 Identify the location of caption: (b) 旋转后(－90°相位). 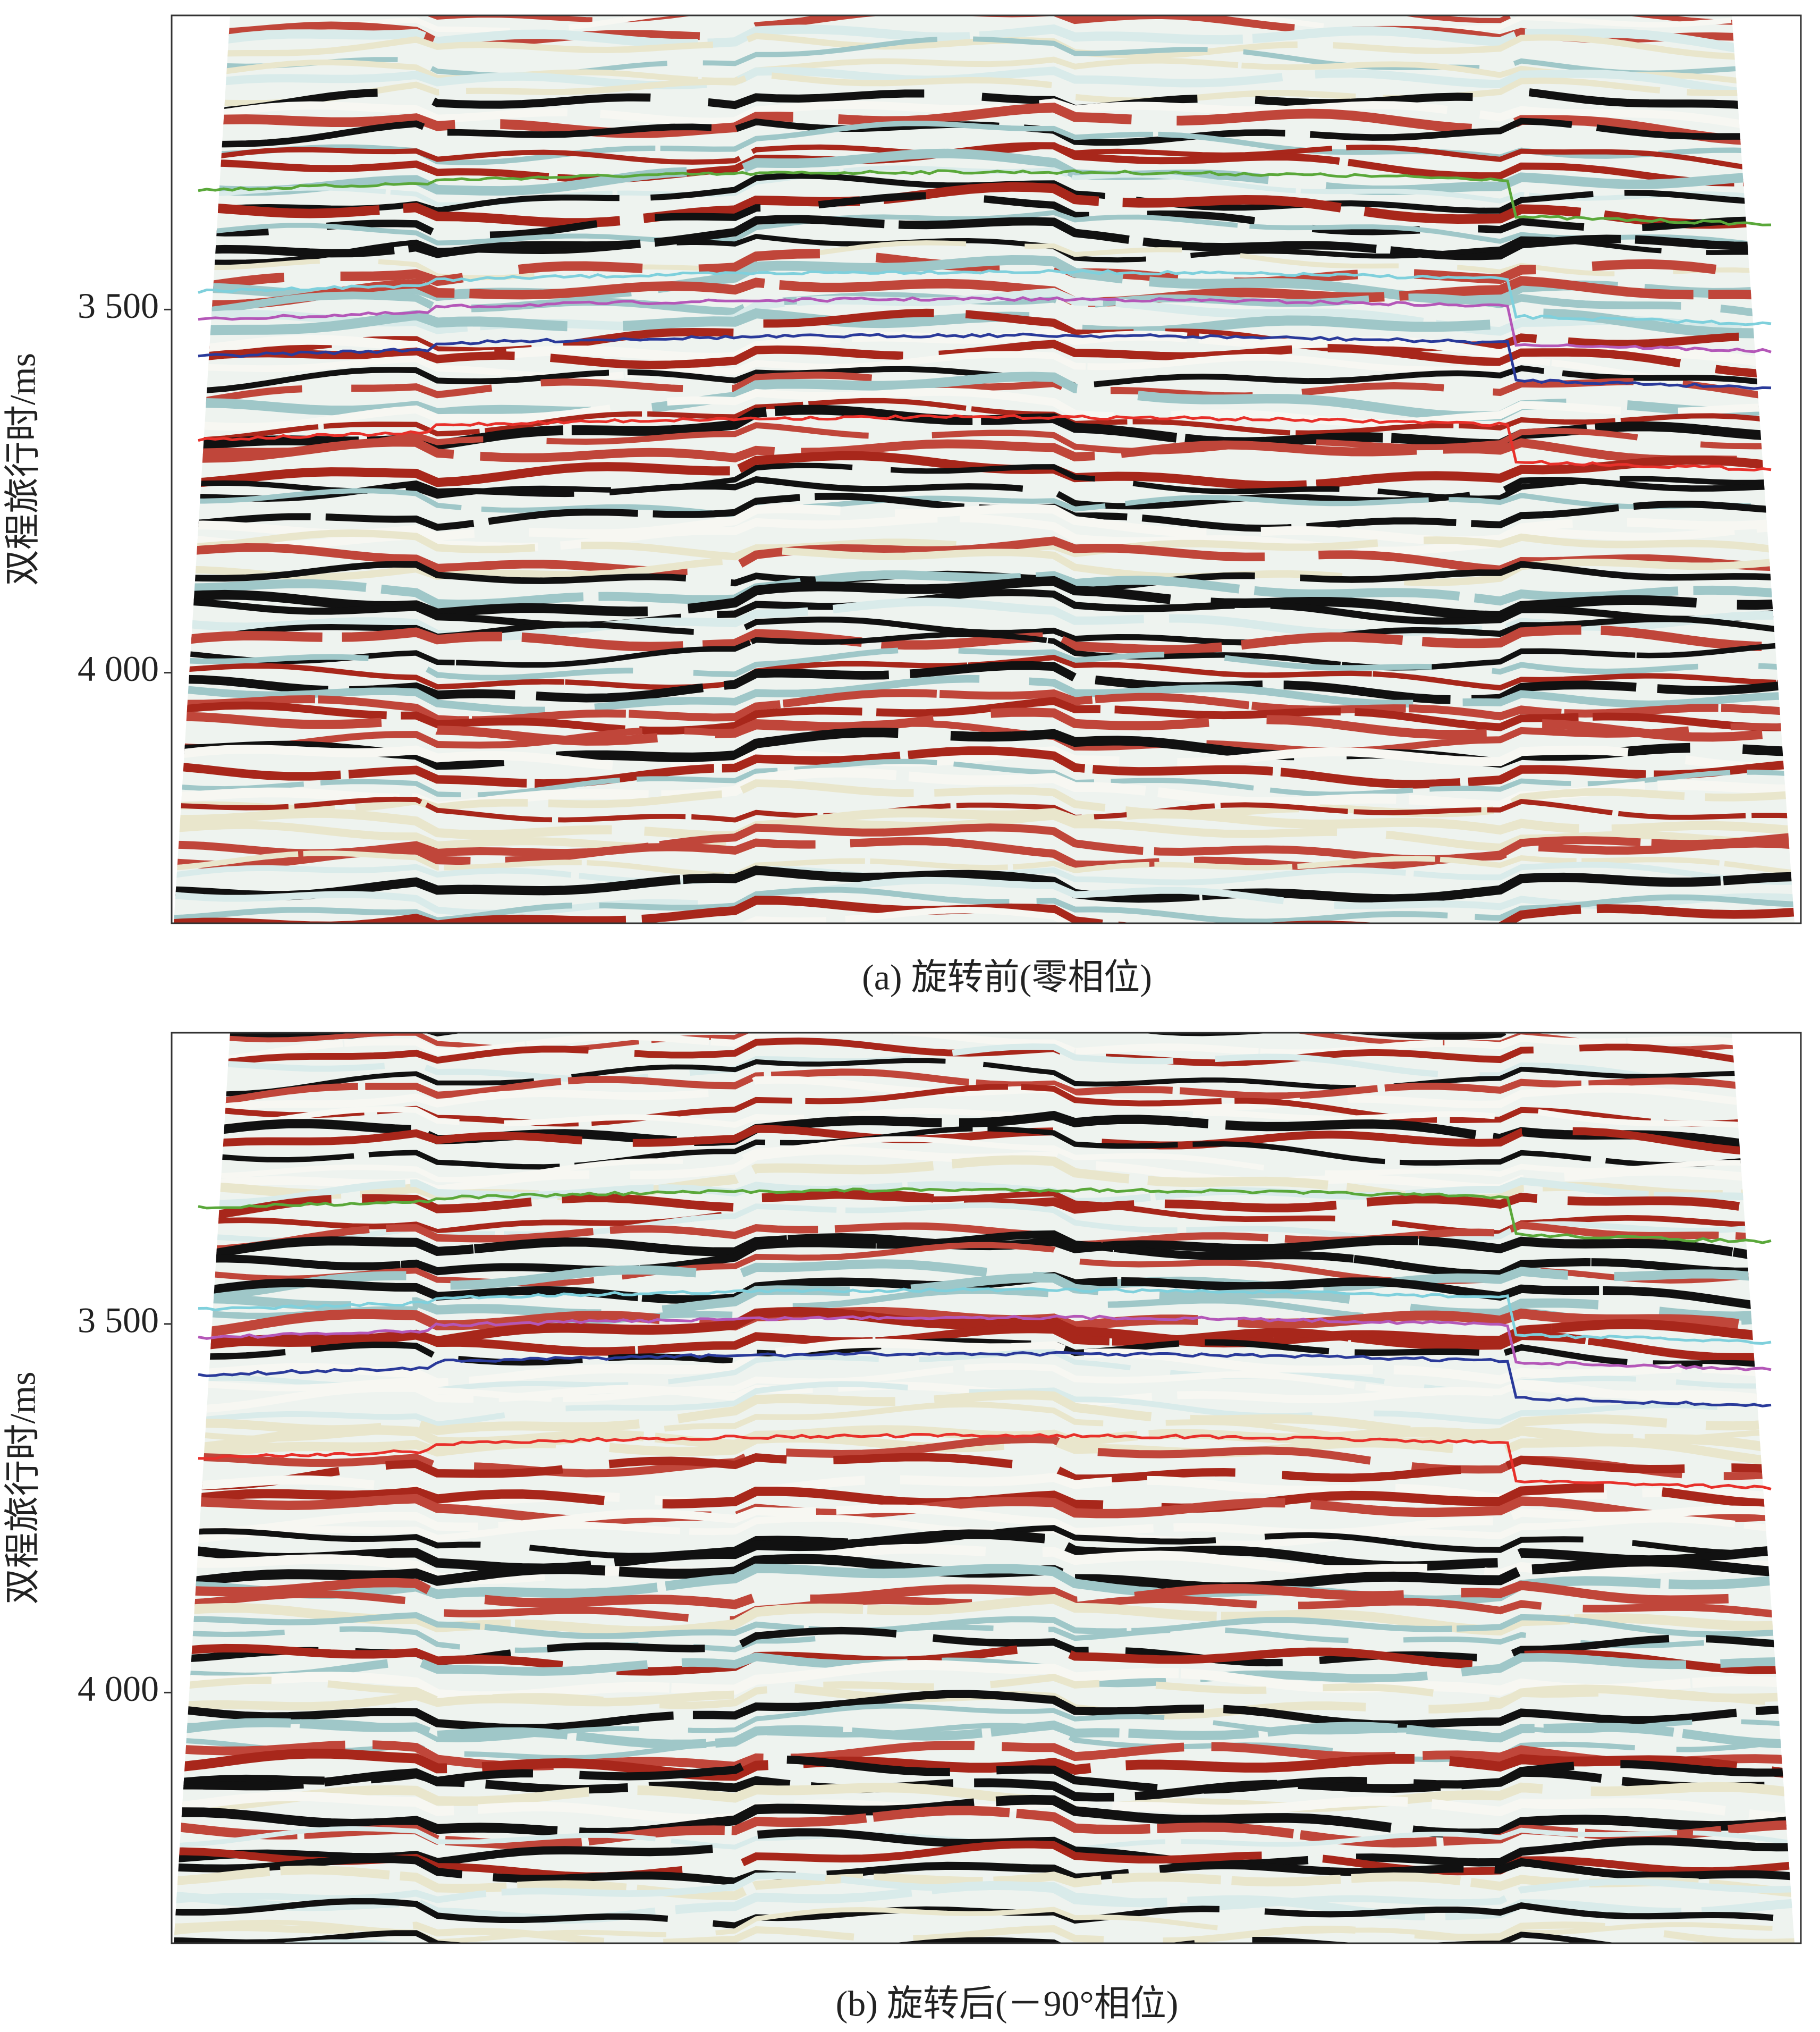
(1007, 2004).